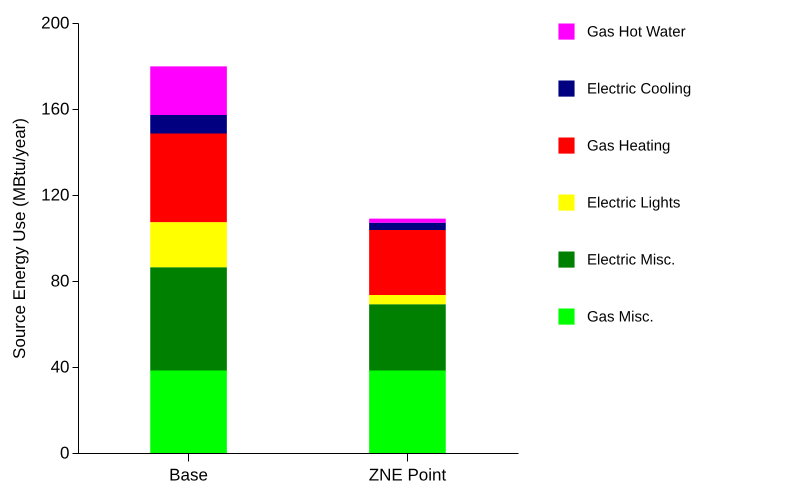 The height and width of the screenshot is (497, 809). Describe the element at coordinates (636, 32) in the screenshot. I see `legend-label: Gas Hot Water` at that location.